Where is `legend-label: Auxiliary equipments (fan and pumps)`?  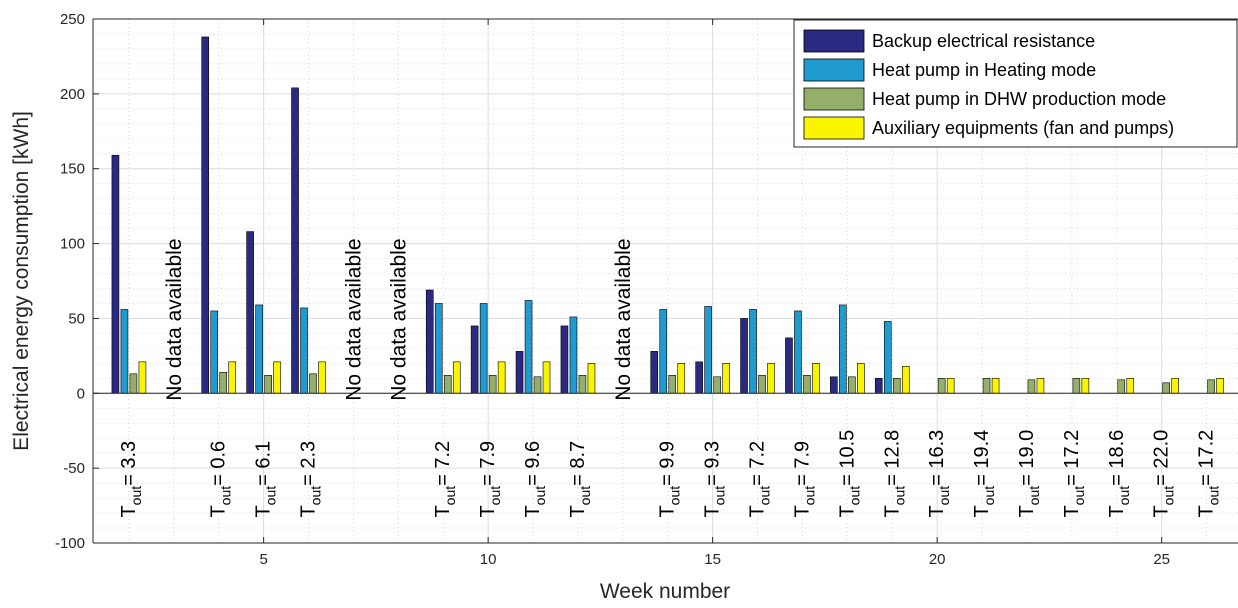 legend-label: Auxiliary equipments (fan and pumps) is located at coordinates (1023, 128).